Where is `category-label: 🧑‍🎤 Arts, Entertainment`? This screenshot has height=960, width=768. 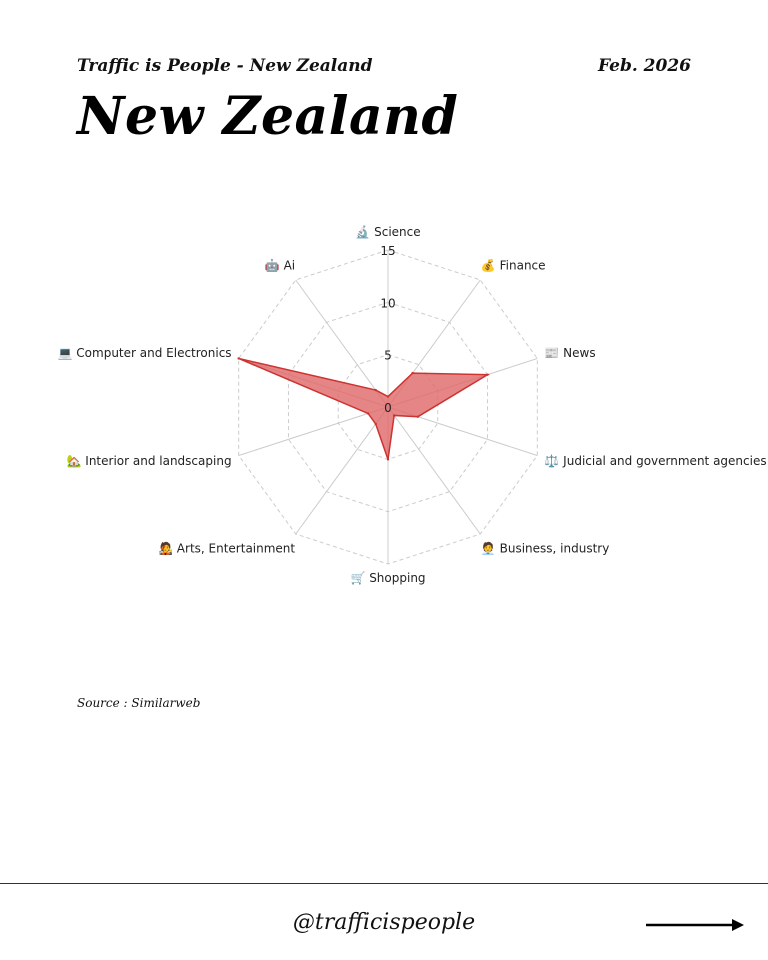
category-label: 🧑‍🎤 Arts, Entertainment is located at coordinates (226, 548).